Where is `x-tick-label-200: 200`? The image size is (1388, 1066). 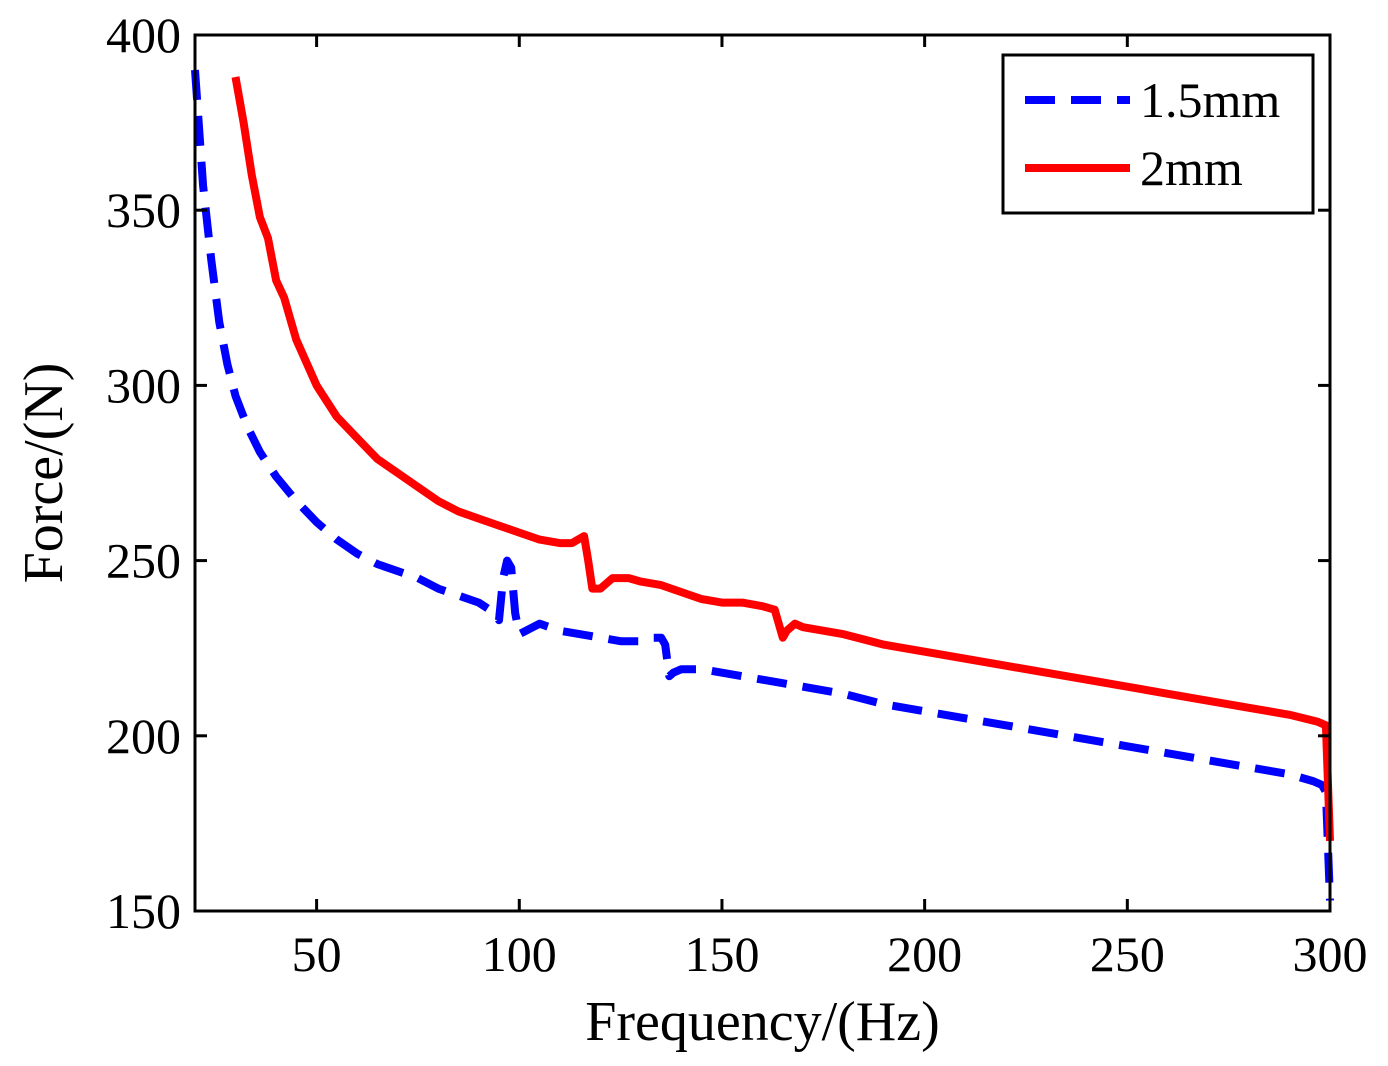 x-tick-label-200: 200 is located at coordinates (924, 954).